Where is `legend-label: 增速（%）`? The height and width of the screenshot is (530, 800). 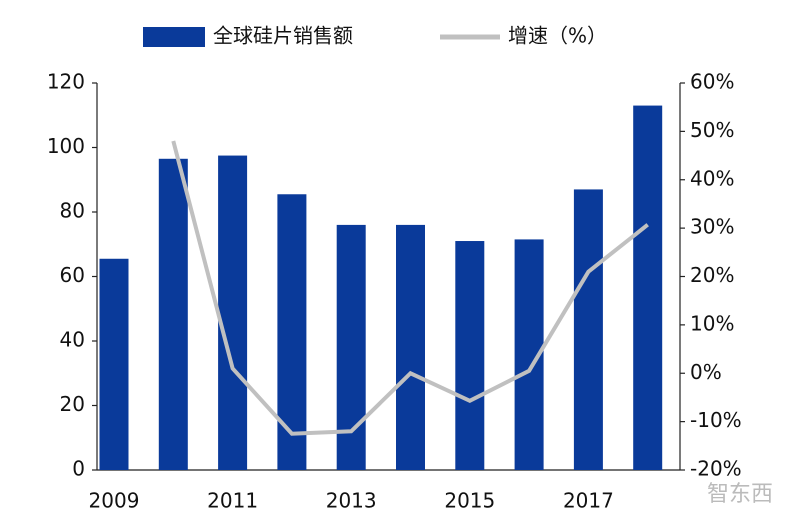
legend-label: 增速（%） is located at coordinates (557, 36).